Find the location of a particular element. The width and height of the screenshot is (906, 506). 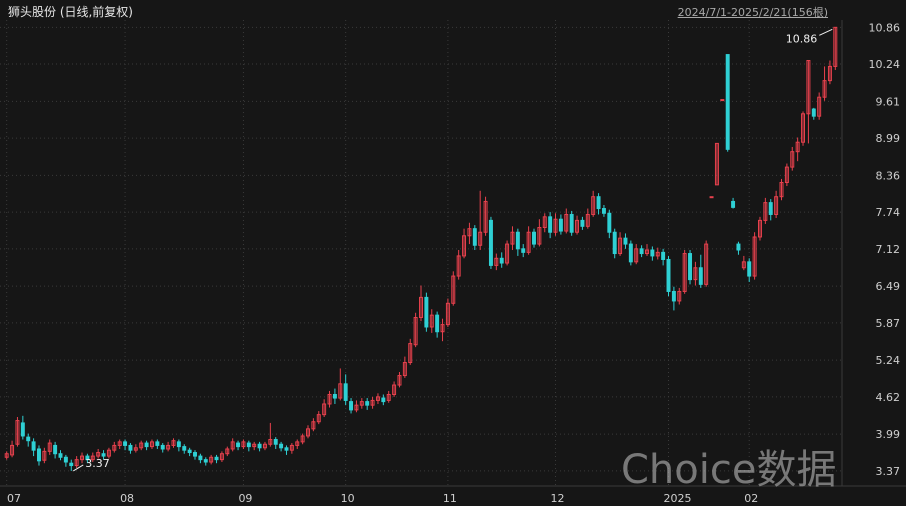

x-tick-label: 02 is located at coordinates (751, 498).